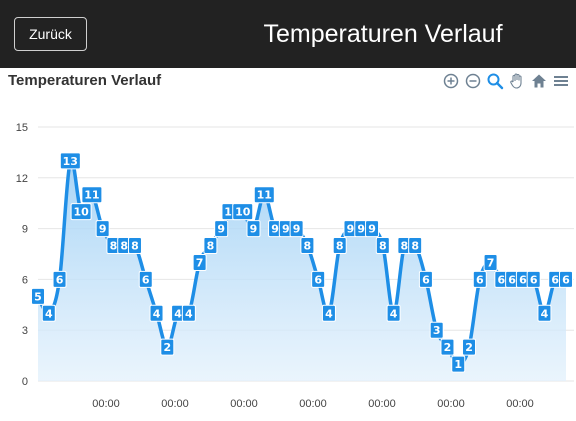  Describe the element at coordinates (539, 81) in the screenshot. I see `home-reset-icon` at that location.